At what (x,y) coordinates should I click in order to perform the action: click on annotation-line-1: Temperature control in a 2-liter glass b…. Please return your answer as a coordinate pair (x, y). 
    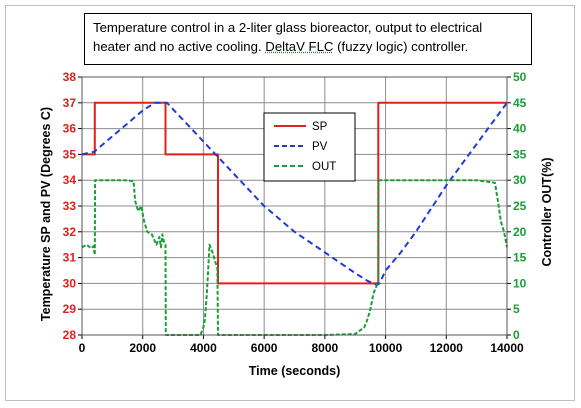
    Looking at the image, I should click on (288, 27).